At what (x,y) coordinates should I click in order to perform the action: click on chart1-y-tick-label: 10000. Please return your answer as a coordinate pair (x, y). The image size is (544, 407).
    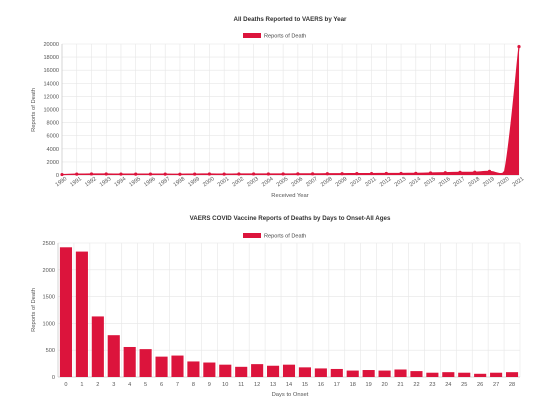
    Looking at the image, I should click on (51, 111).